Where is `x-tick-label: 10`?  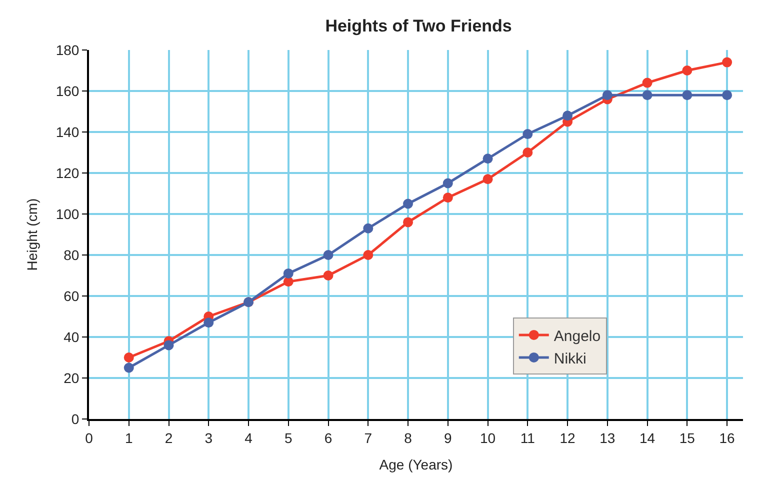
x-tick-label: 10 is located at coordinates (488, 438).